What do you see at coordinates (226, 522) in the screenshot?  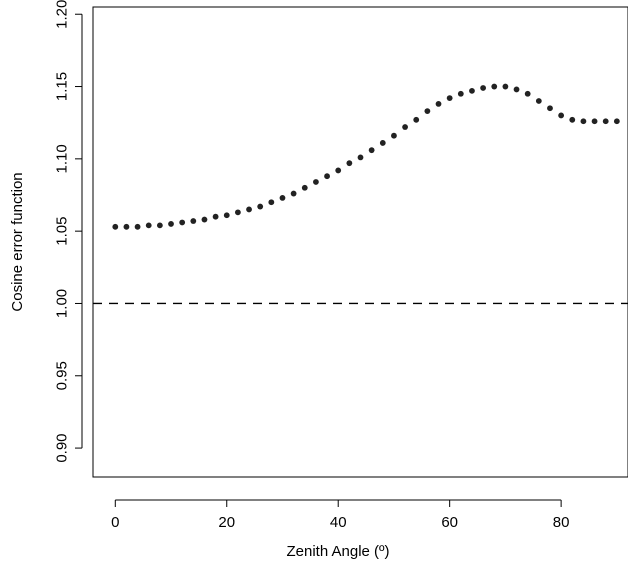 I see `x-tick-label: 20` at bounding box center [226, 522].